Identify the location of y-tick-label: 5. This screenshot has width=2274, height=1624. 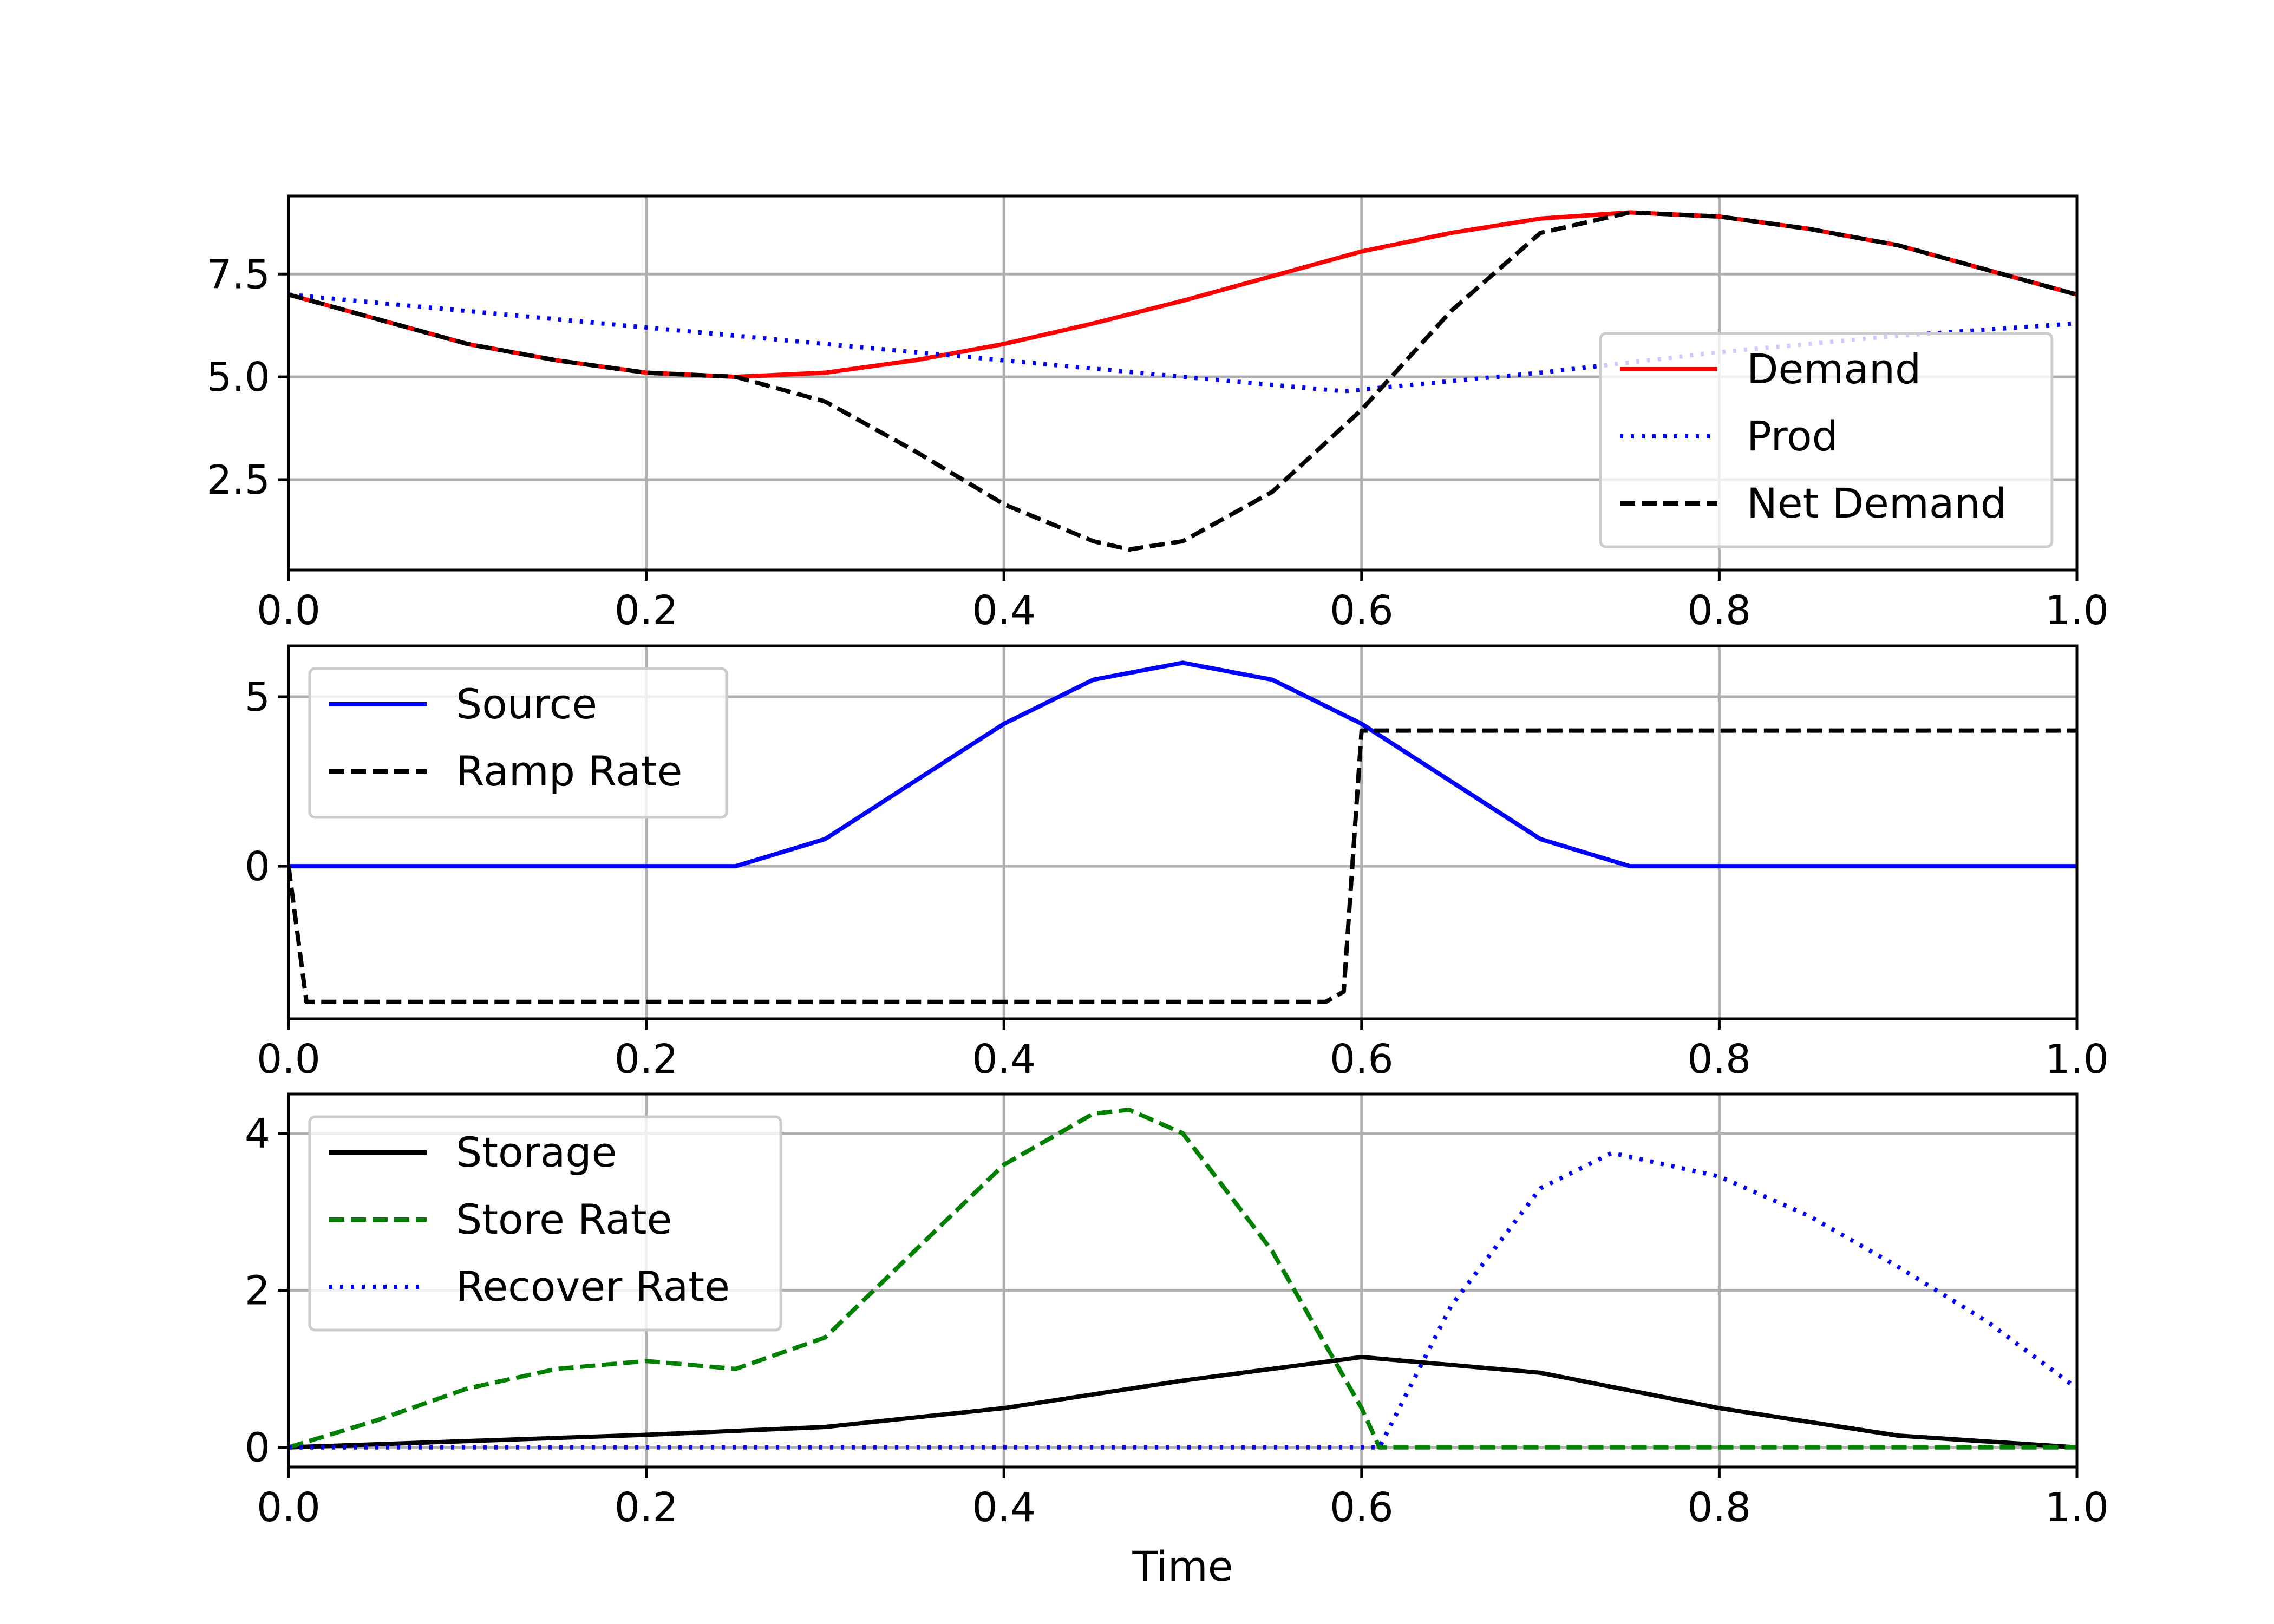
(258, 697).